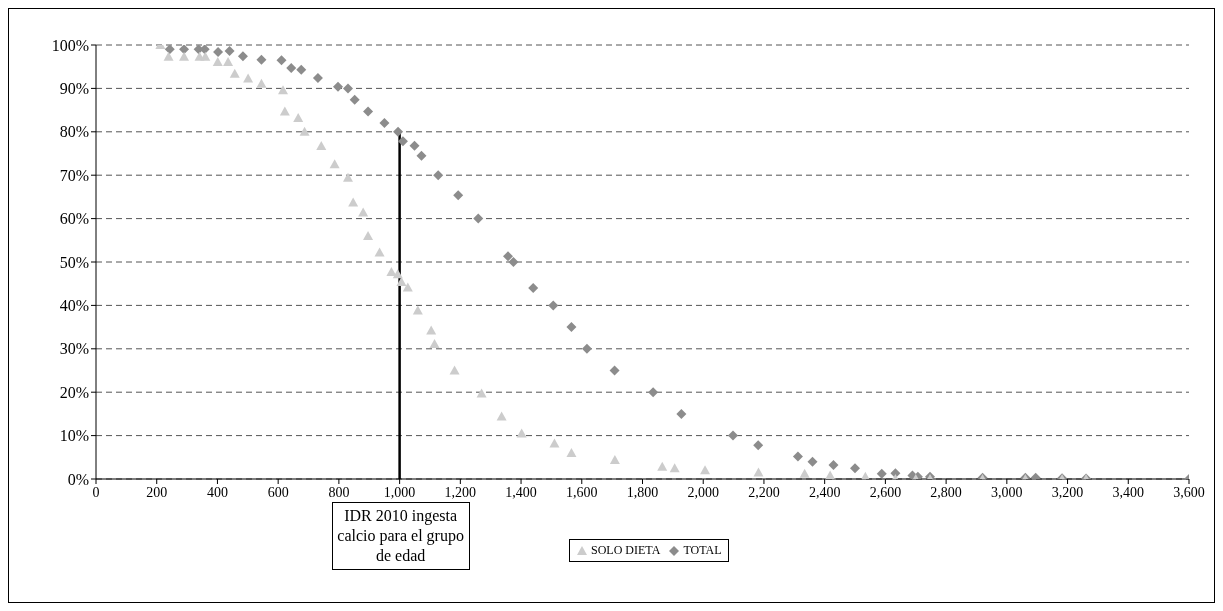 Image resolution: width=1223 pixels, height=611 pixels. What do you see at coordinates (78, 479) in the screenshot?
I see `y-tick-label: 0%` at bounding box center [78, 479].